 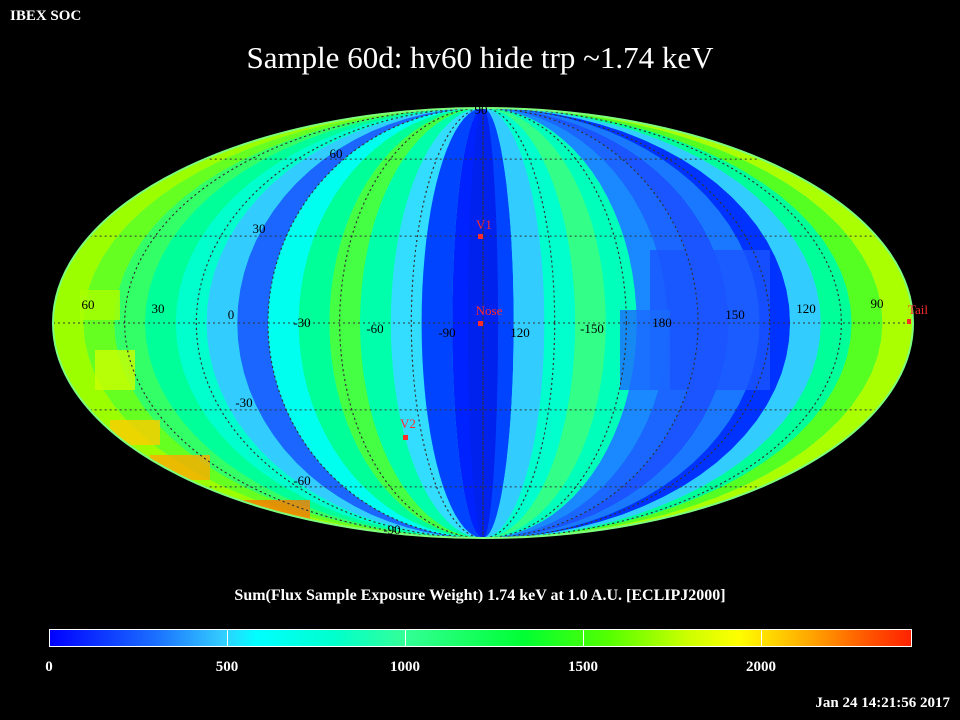 I want to click on meridian-line, so click(x=483, y=323).